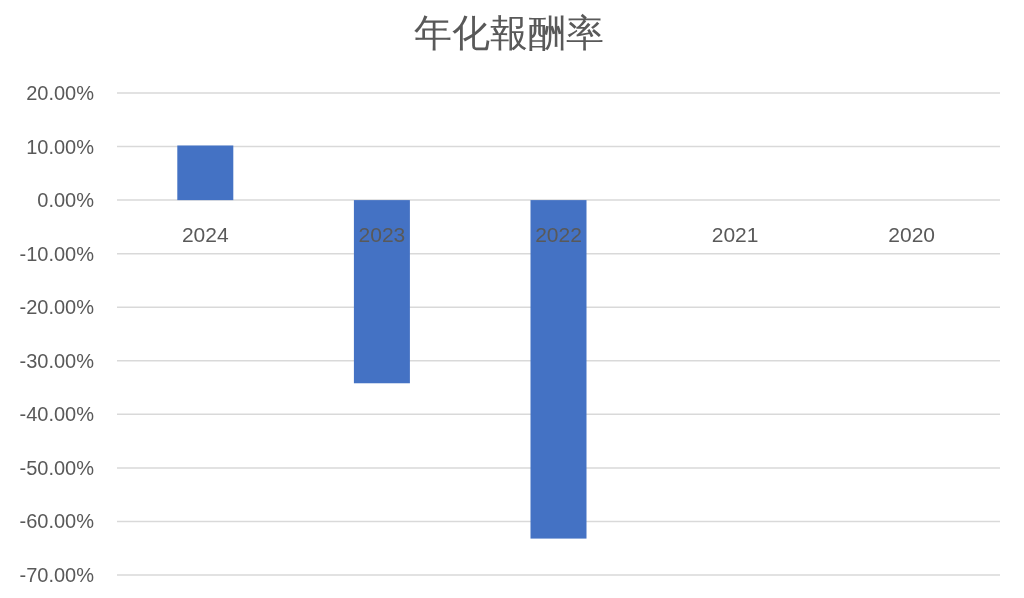 The width and height of the screenshot is (1024, 598). I want to click on x-tick-label: 2021, so click(735, 235).